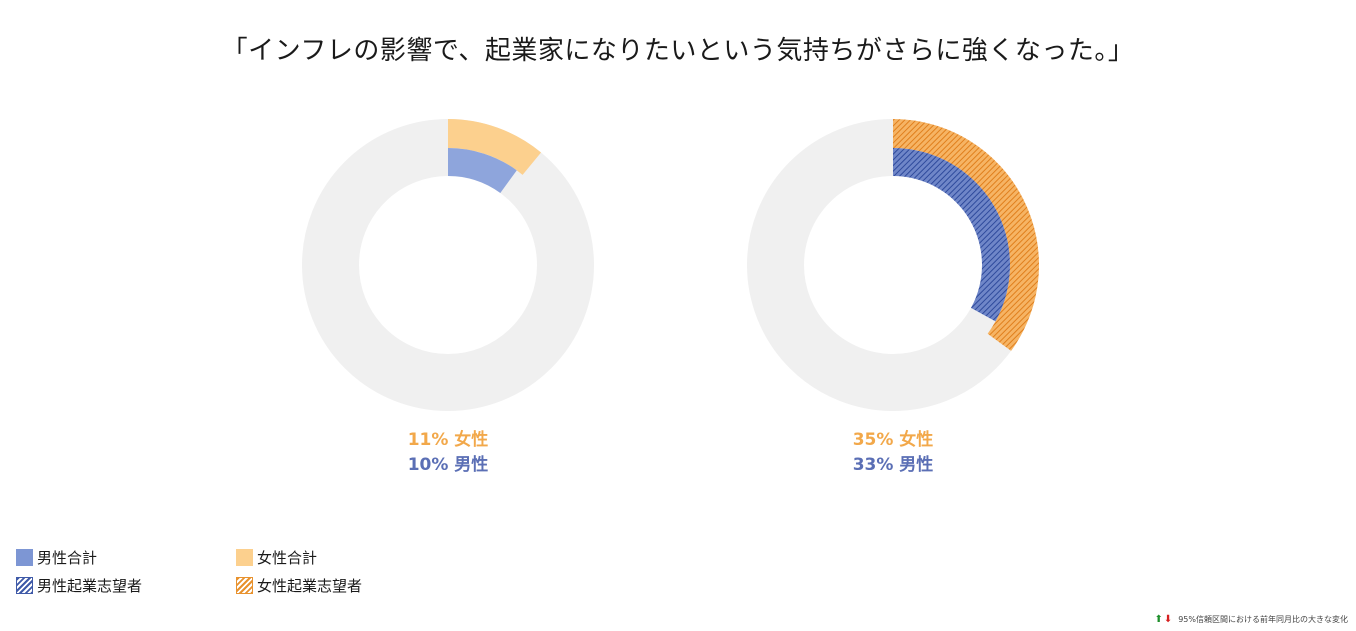  Describe the element at coordinates (1263, 619) in the screenshot. I see `footnote-text: 95%信頼区間における前年同月比の大きな変化` at that location.